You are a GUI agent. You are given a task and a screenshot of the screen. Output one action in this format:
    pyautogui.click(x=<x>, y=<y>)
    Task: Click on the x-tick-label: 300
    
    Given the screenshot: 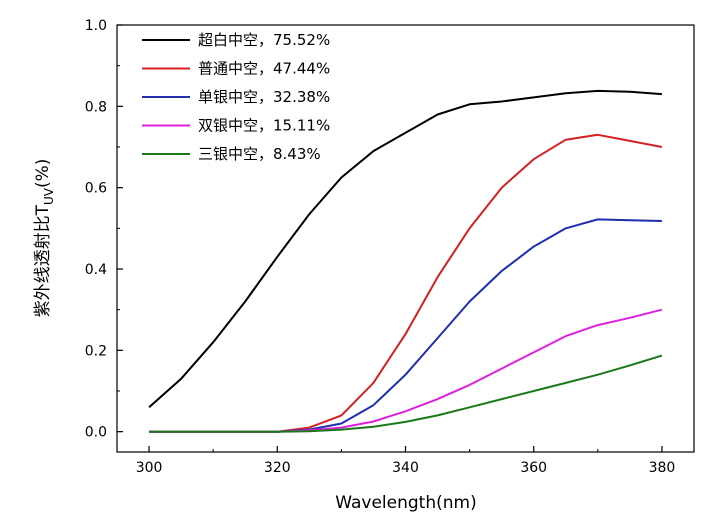 What is the action you would take?
    pyautogui.click(x=149, y=468)
    